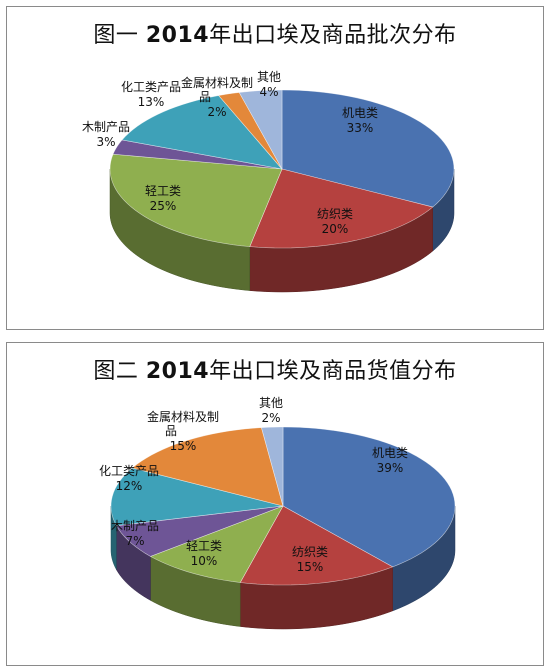 This screenshot has height=670, width=550. Describe the element at coordinates (129, 486) in the screenshot. I see `pie-2-label-value-4: 12%` at that location.